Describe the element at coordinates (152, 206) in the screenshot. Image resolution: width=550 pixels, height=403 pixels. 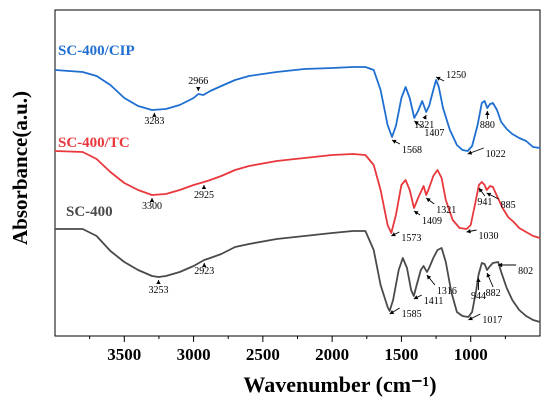
I see `annotation-label-3300: 3300` at that location.